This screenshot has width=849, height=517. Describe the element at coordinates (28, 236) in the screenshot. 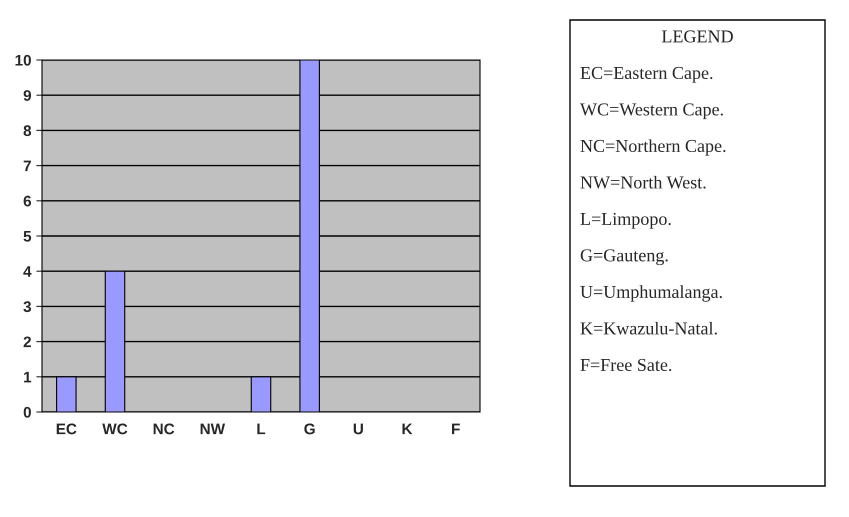

I see `y-tick-label: 5` at that location.